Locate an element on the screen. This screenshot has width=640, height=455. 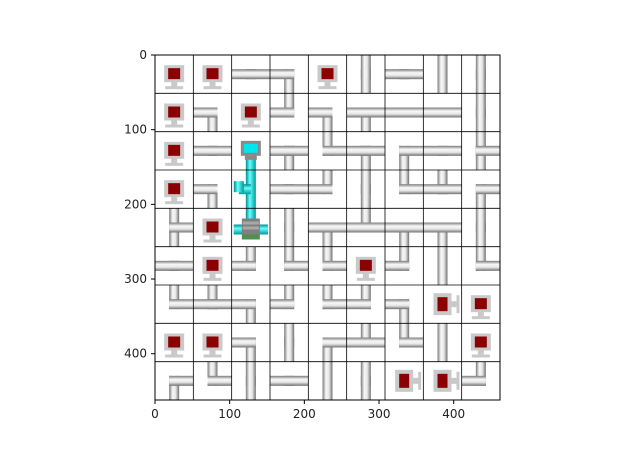
y-tick-label: 100 is located at coordinates (135, 130).